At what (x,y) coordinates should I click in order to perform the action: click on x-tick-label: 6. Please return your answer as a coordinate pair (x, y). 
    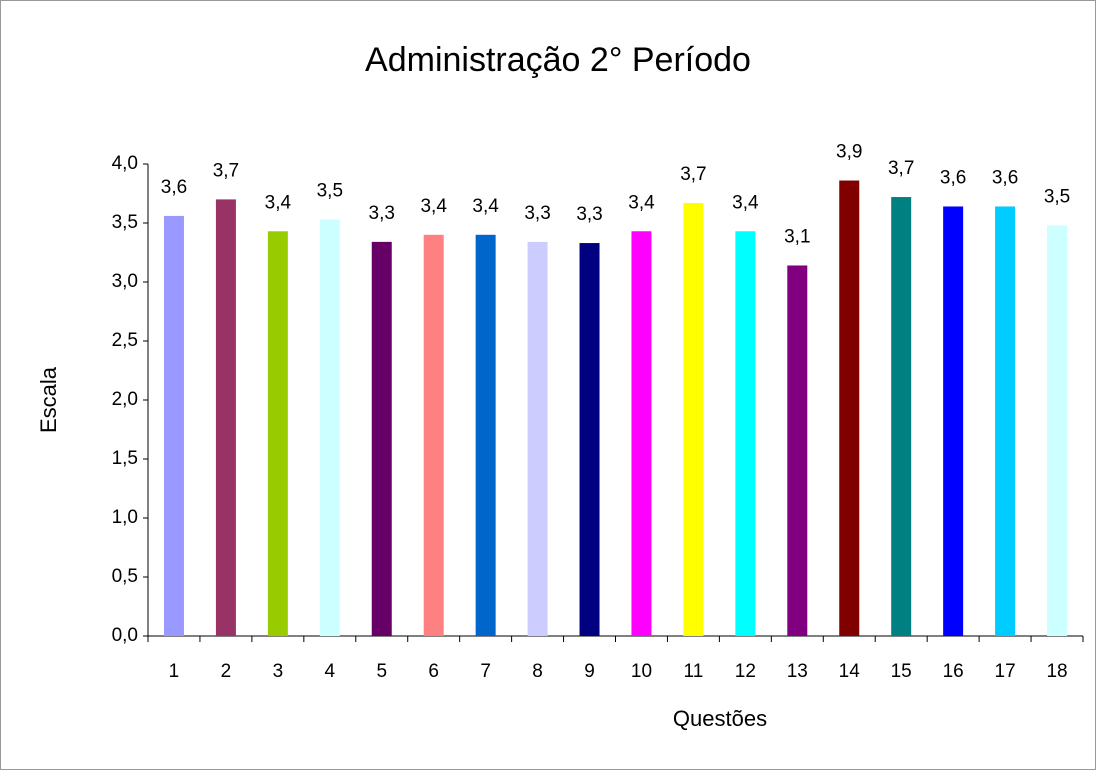
    Looking at the image, I should click on (433, 671).